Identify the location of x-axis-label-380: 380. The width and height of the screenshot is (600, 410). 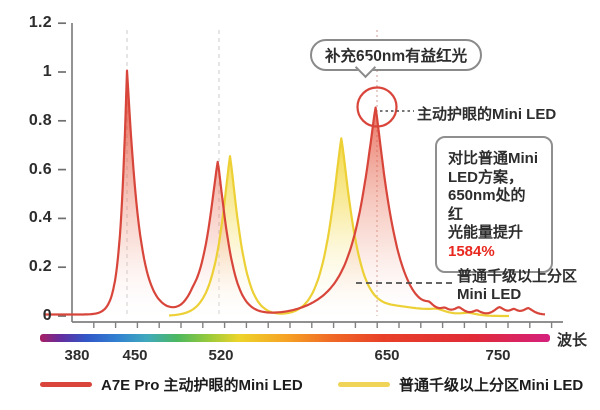
(77, 355).